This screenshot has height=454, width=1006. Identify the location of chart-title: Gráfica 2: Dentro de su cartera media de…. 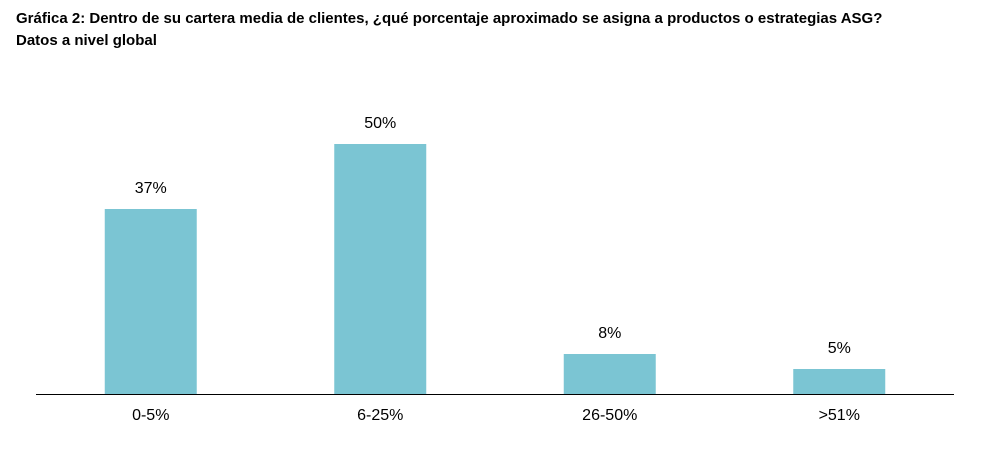
(449, 18).